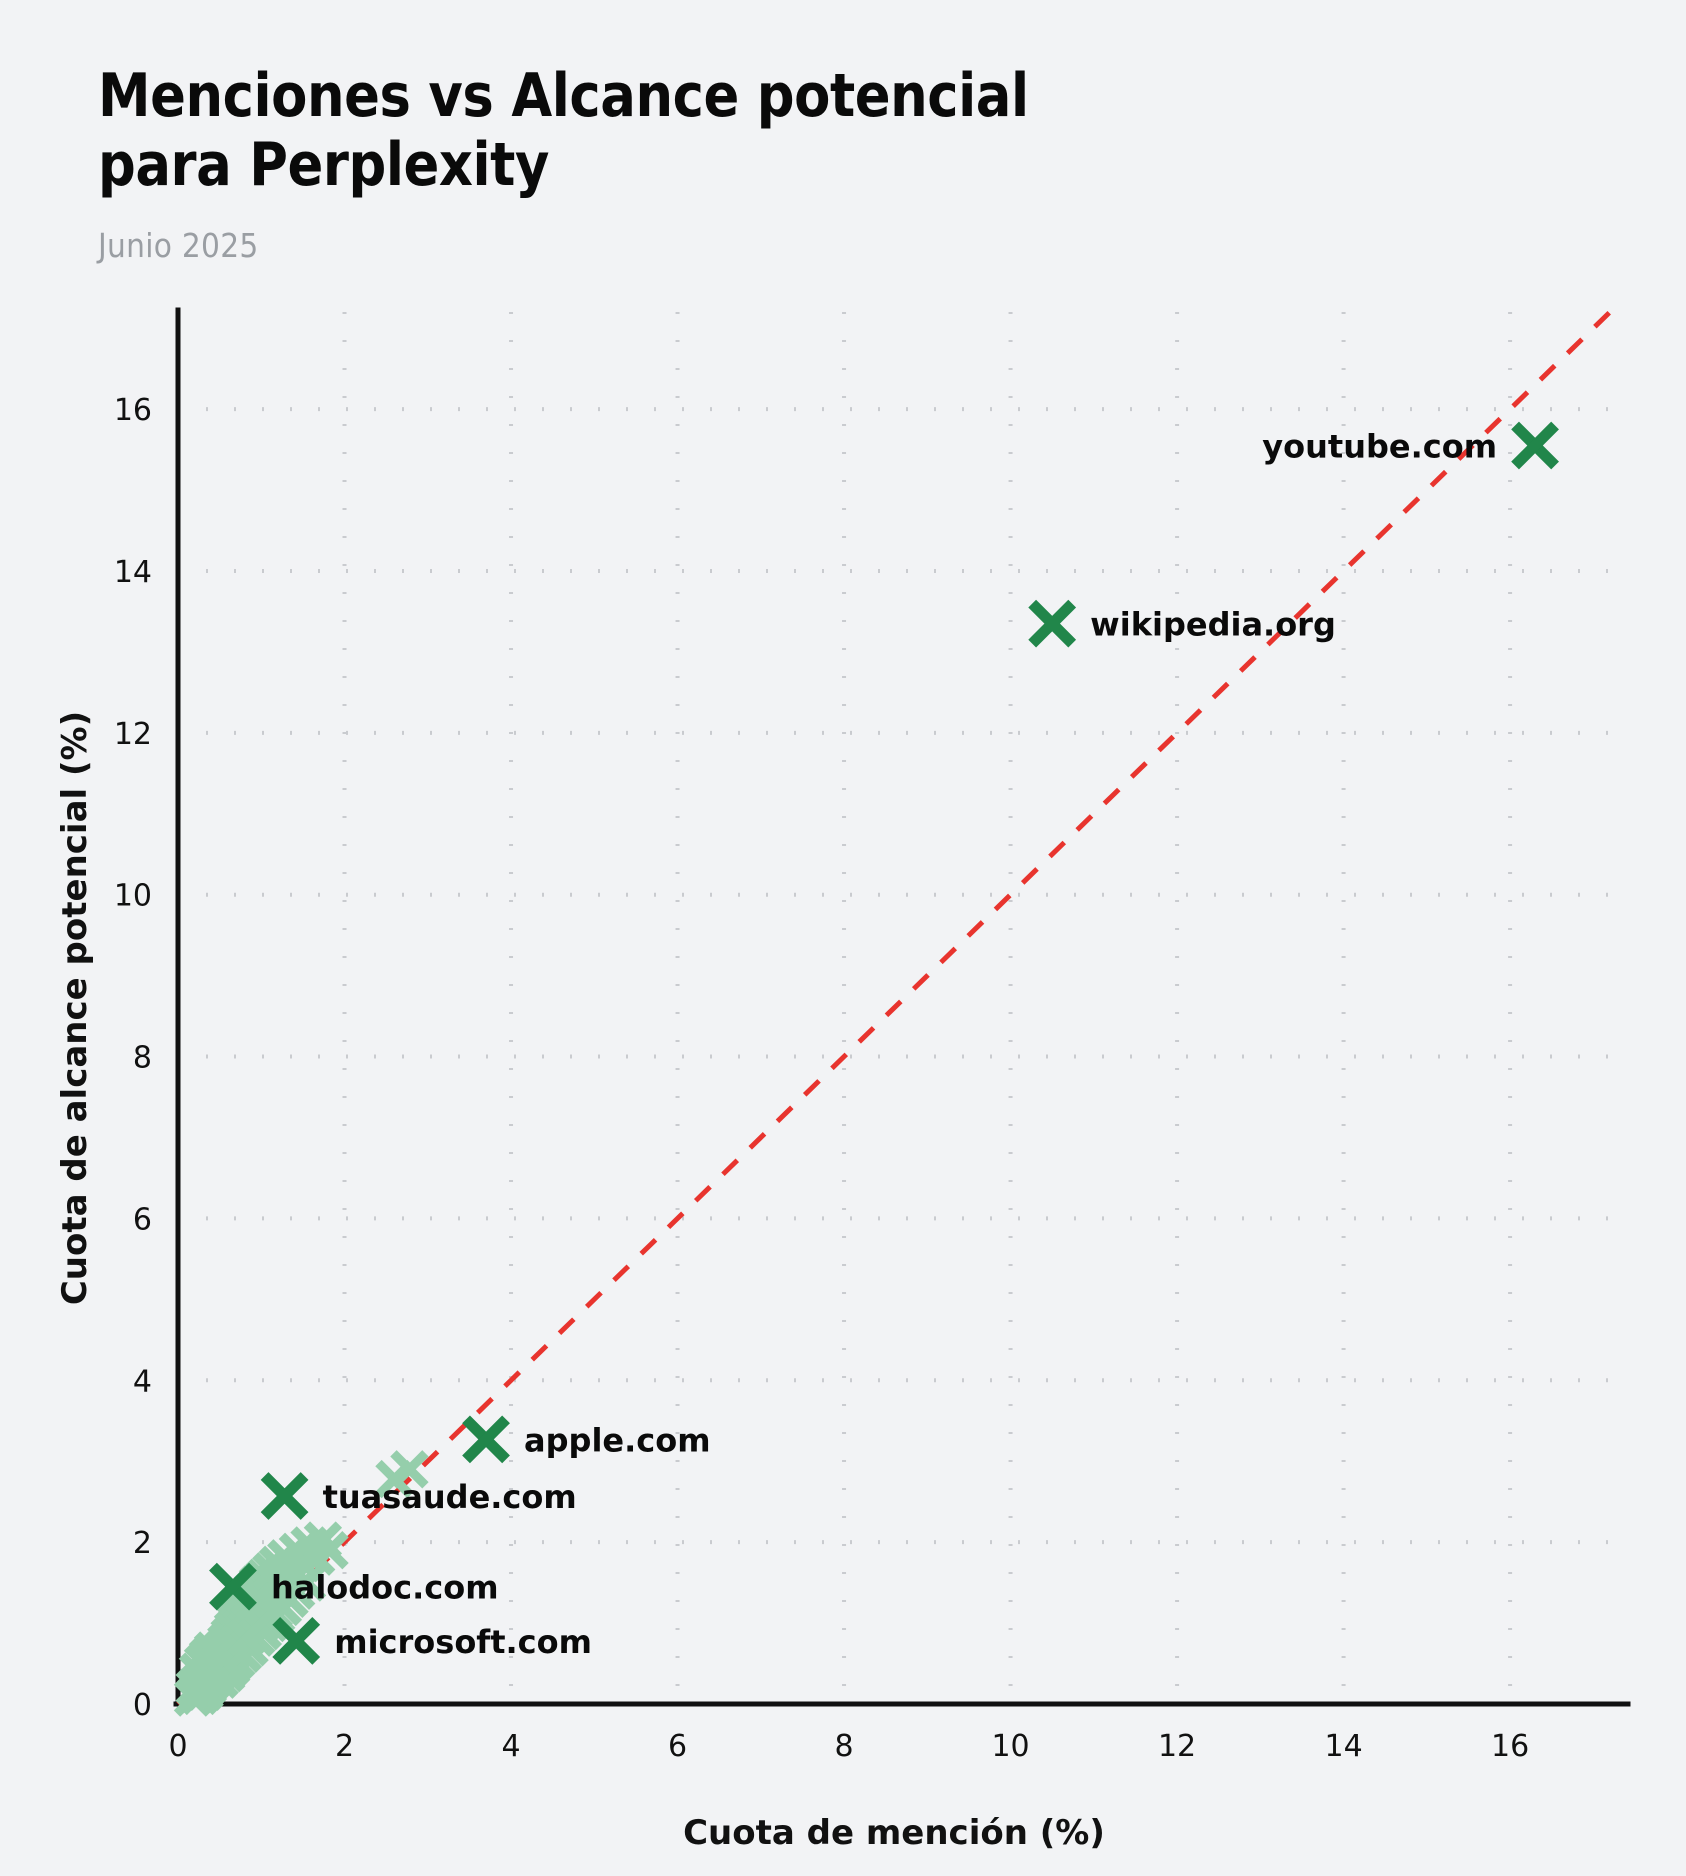  What do you see at coordinates (142, 1705) in the screenshot?
I see `y-tick-label: 0` at bounding box center [142, 1705].